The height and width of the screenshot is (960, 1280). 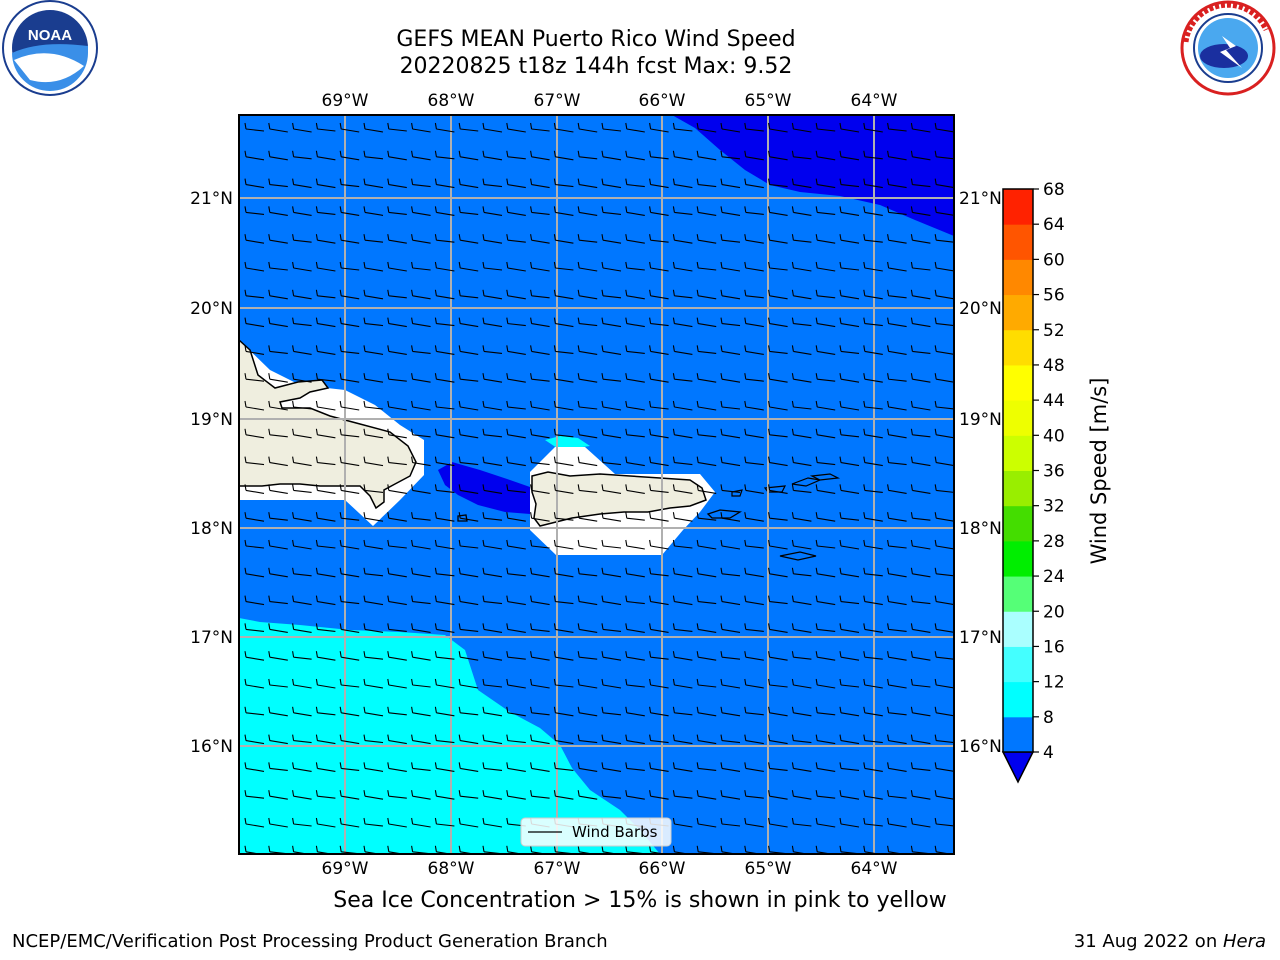 What do you see at coordinates (1054, 260) in the screenshot?
I see `colorbar-tick-label: 60` at bounding box center [1054, 260].